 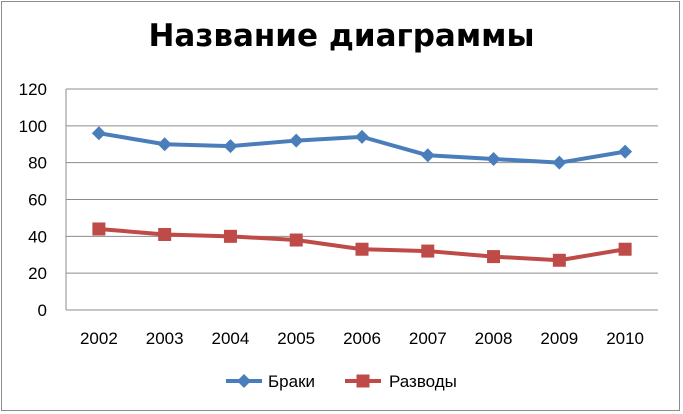 I want to click on series-Разводы, so click(x=362, y=244).